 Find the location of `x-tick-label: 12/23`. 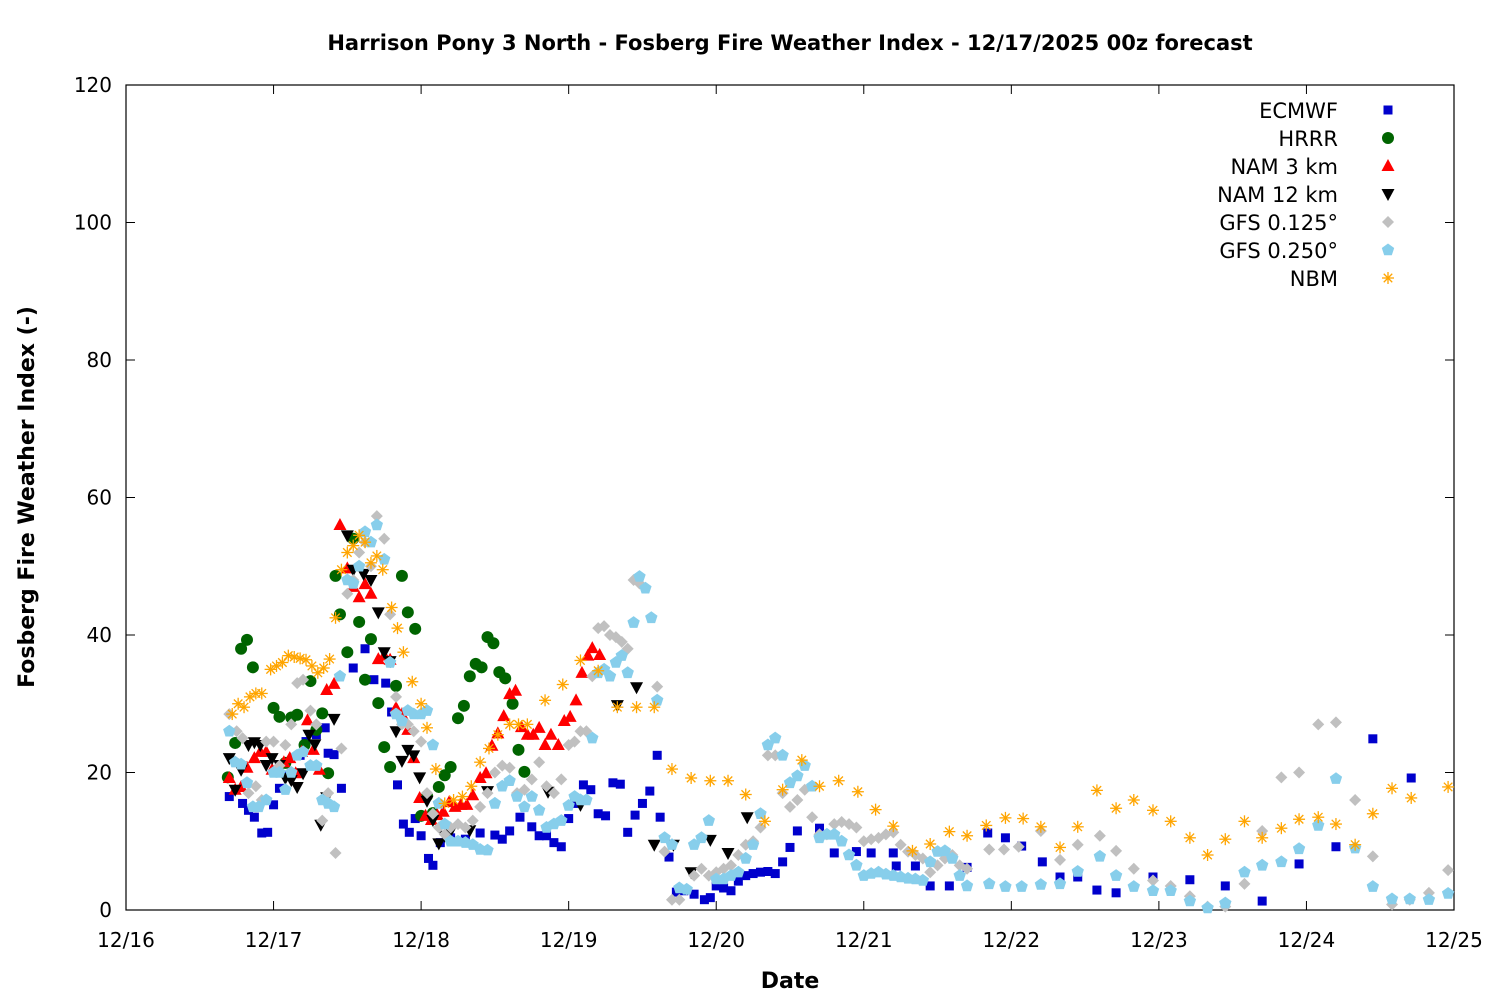

x-tick-label: 12/23 is located at coordinates (1159, 940).